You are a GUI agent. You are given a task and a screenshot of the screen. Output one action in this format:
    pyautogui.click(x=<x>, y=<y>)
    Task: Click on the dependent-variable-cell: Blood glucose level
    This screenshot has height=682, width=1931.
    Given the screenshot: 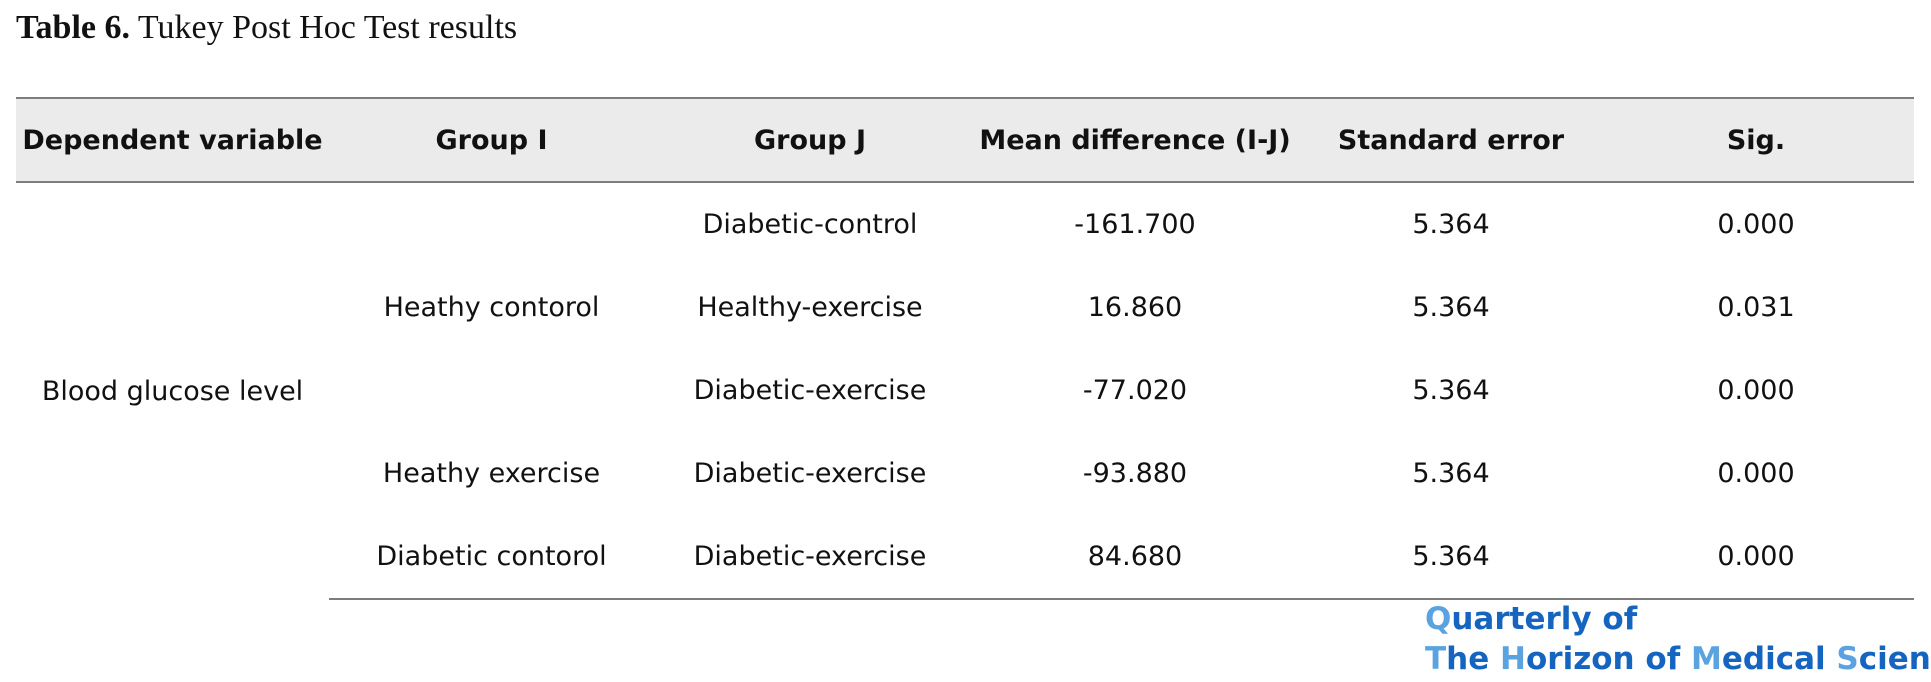 What is the action you would take?
    pyautogui.click(x=172, y=391)
    